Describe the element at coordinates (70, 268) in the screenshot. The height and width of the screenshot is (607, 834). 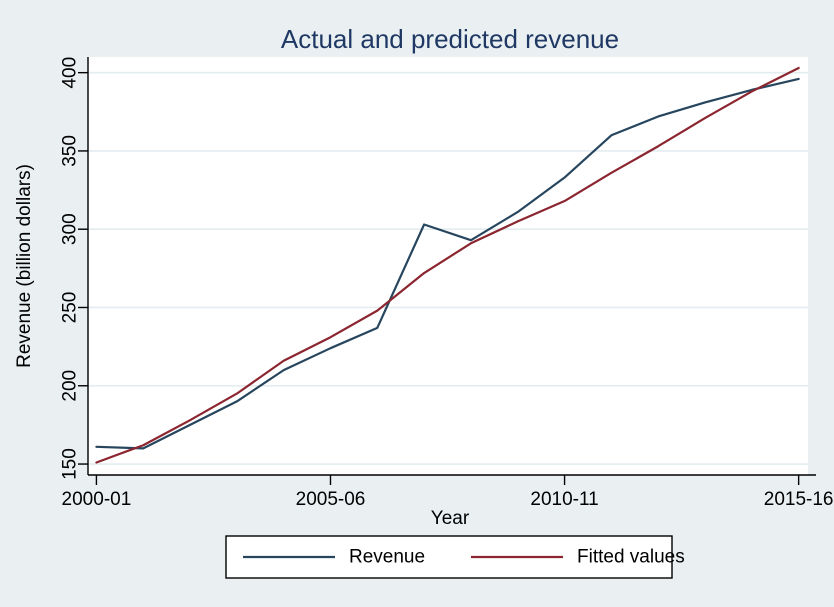
I see `y-tick-labels: 150 200 250 300 350 400` at that location.